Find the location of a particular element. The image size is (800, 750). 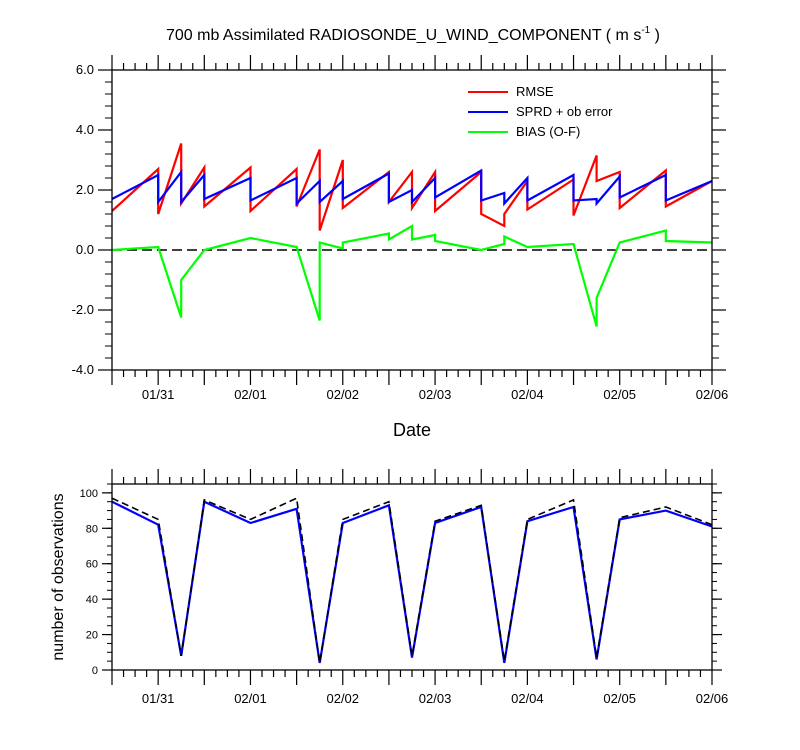

y-tick-label: 6.0 is located at coordinates (85, 69).